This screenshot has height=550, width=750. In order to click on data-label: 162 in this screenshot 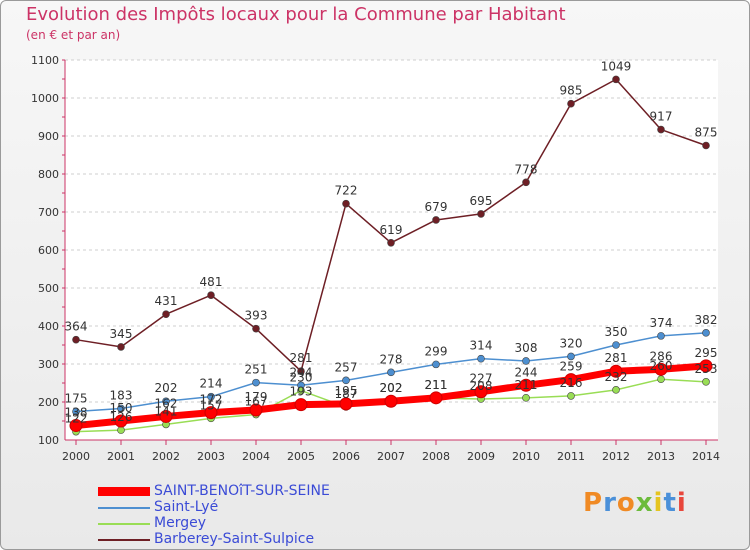, I will do `click(166, 403)`.